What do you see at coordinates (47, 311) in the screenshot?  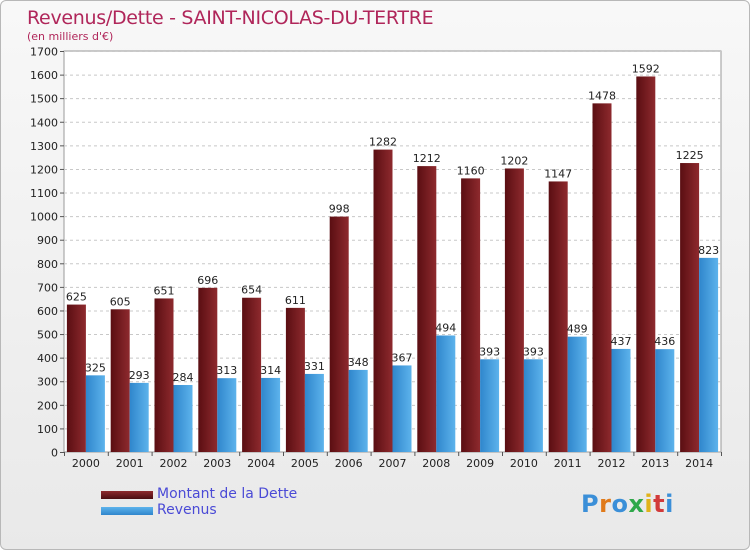 I see `y-tick-label: 600` at bounding box center [47, 311].